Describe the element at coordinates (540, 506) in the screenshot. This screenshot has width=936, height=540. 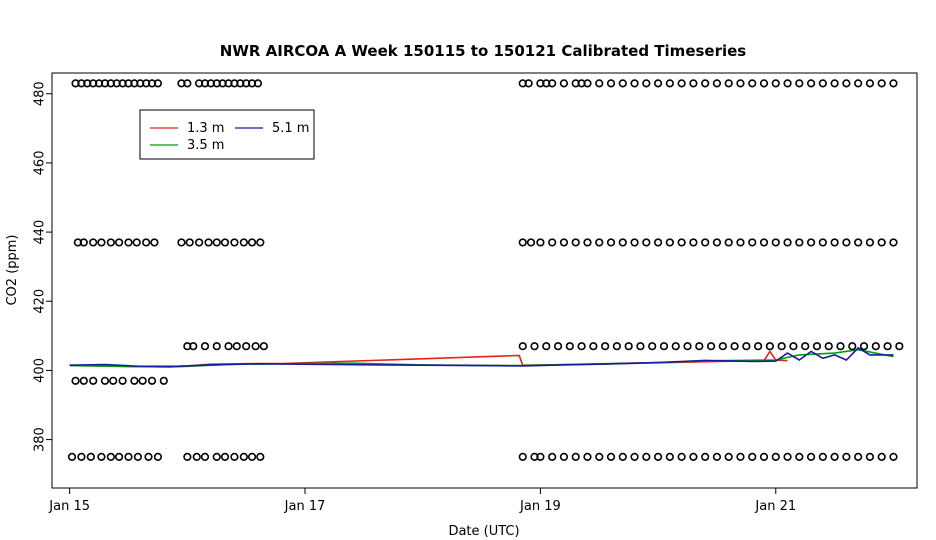
I see `x-tick-label: Jan 19` at that location.